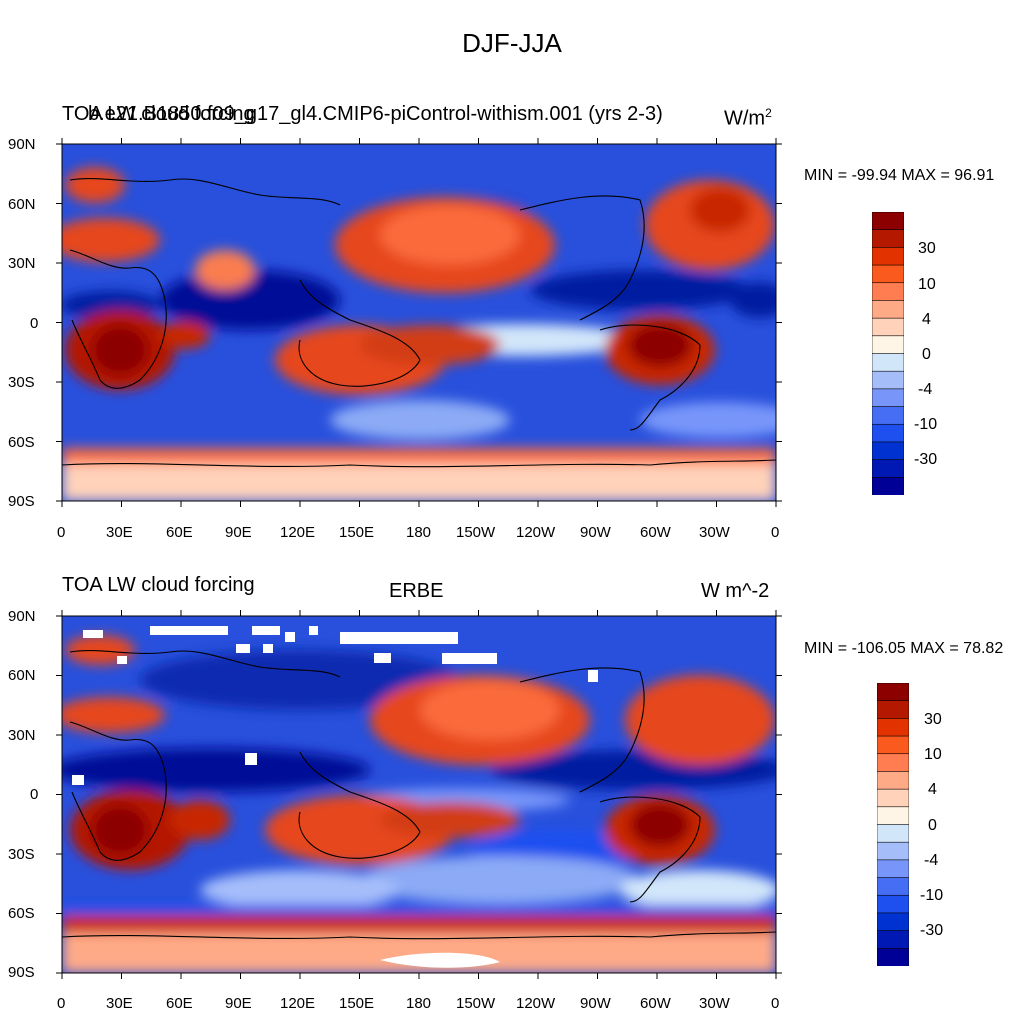 This screenshot has width=1024, height=1024. I want to click on panel-model-cb-label: -4, so click(925, 389).